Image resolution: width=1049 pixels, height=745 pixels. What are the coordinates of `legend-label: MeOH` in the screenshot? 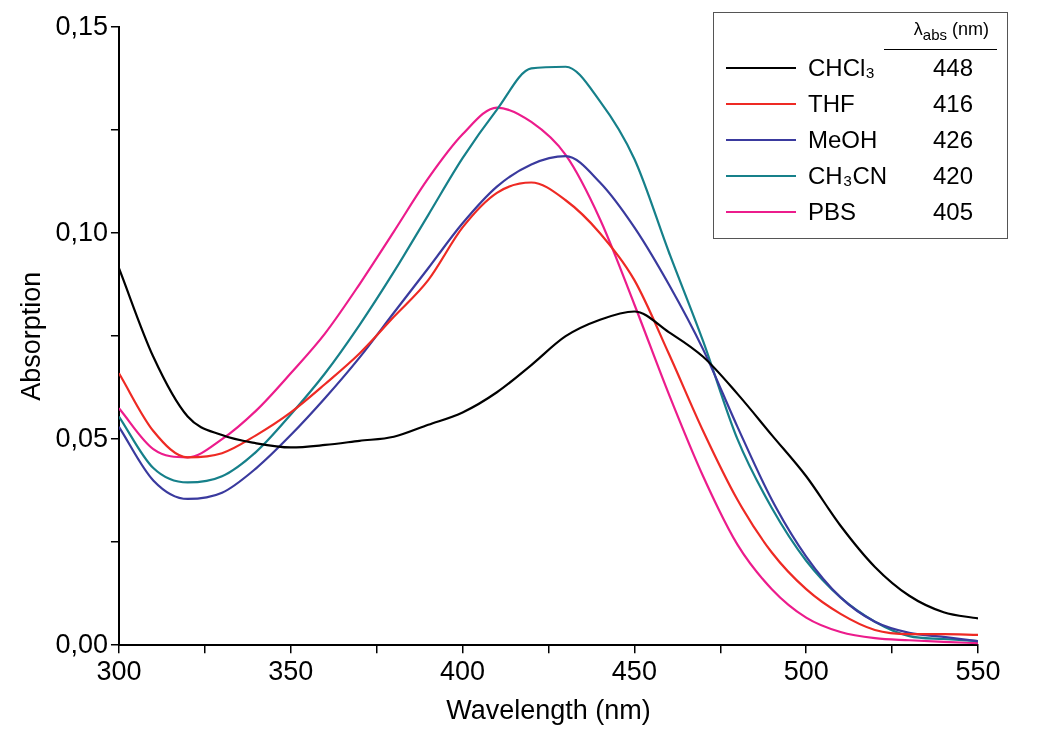 It's located at (843, 139).